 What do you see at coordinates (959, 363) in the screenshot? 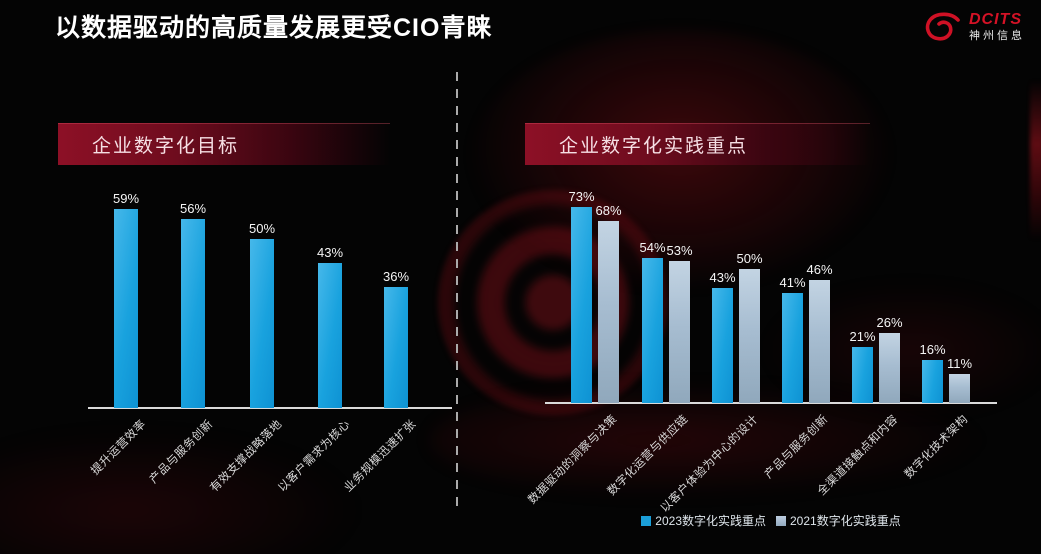
I see `bar-value-label: 11%` at bounding box center [959, 363].